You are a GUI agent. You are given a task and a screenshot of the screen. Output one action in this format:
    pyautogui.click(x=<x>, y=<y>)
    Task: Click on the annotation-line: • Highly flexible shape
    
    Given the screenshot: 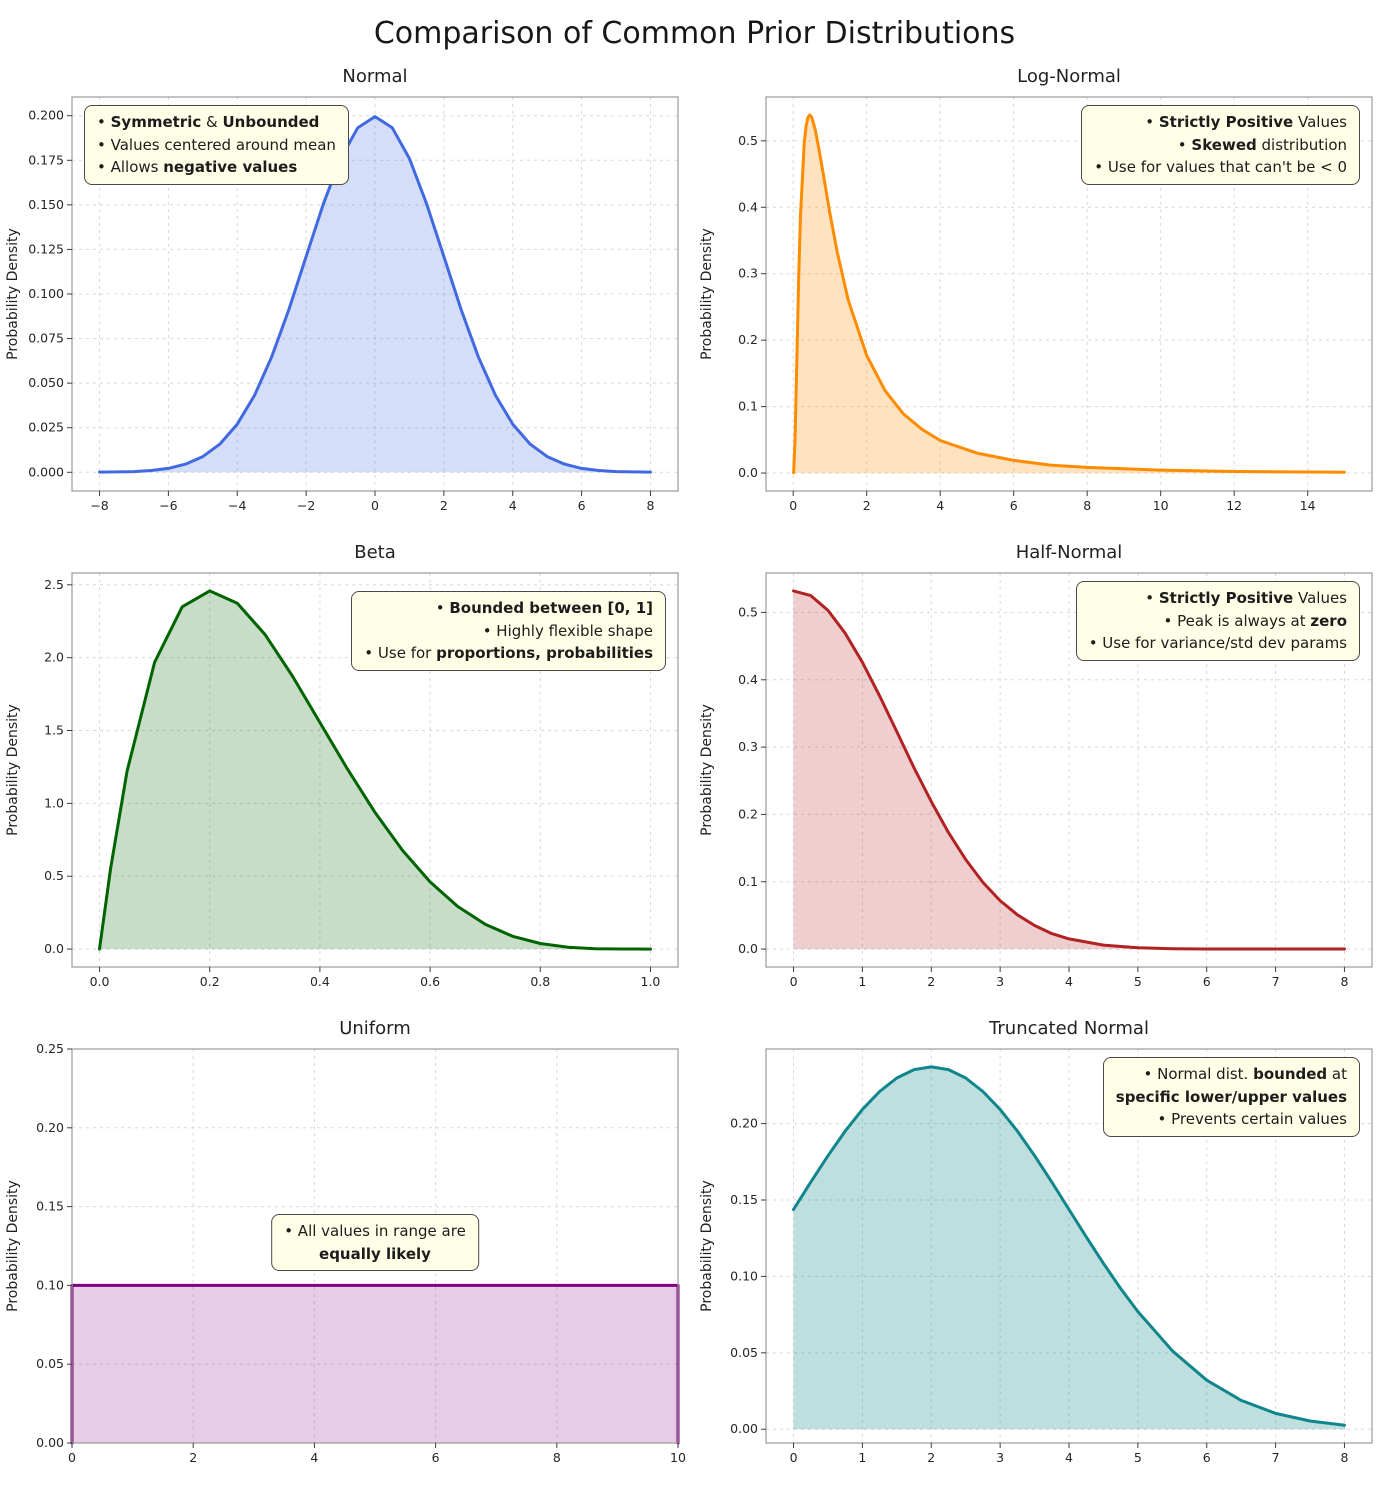 What is the action you would take?
    pyautogui.click(x=567, y=630)
    